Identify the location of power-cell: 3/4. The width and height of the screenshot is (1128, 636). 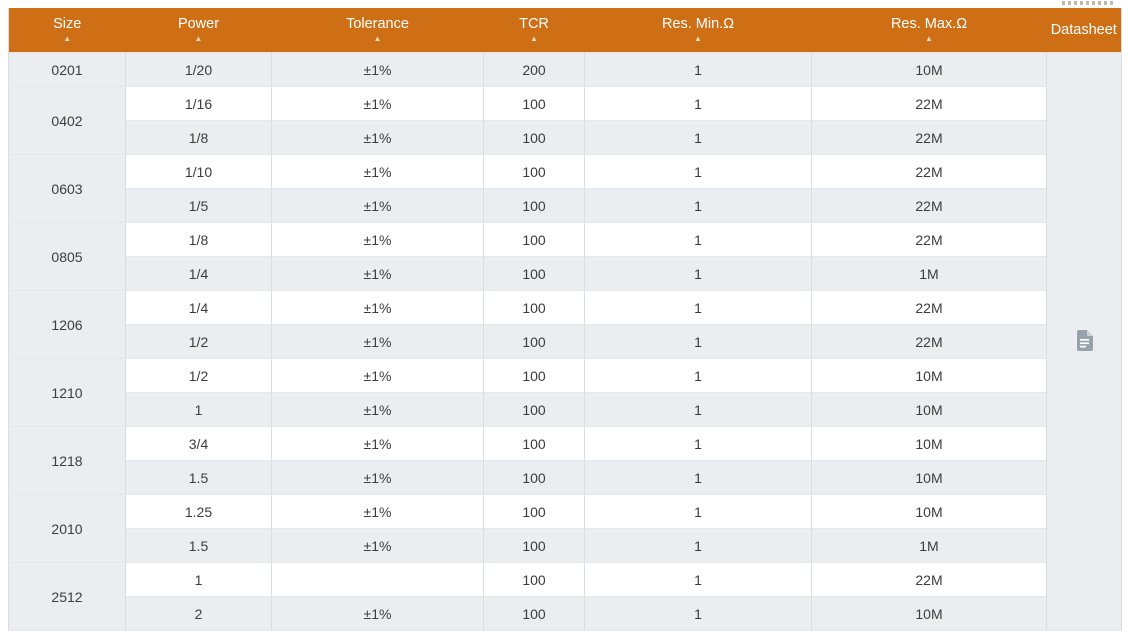
(198, 443).